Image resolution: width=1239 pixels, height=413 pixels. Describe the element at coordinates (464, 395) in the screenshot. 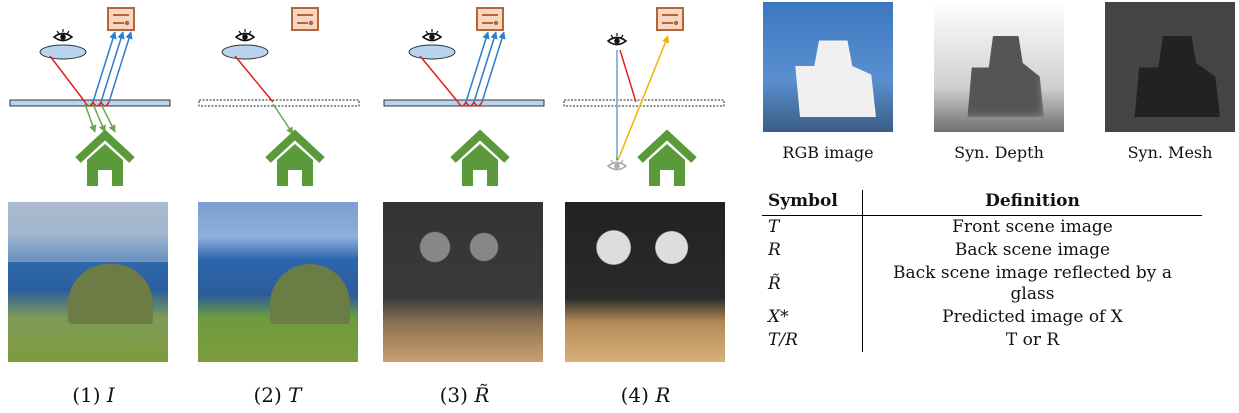

I see `caption-3: (3) R̃` at that location.